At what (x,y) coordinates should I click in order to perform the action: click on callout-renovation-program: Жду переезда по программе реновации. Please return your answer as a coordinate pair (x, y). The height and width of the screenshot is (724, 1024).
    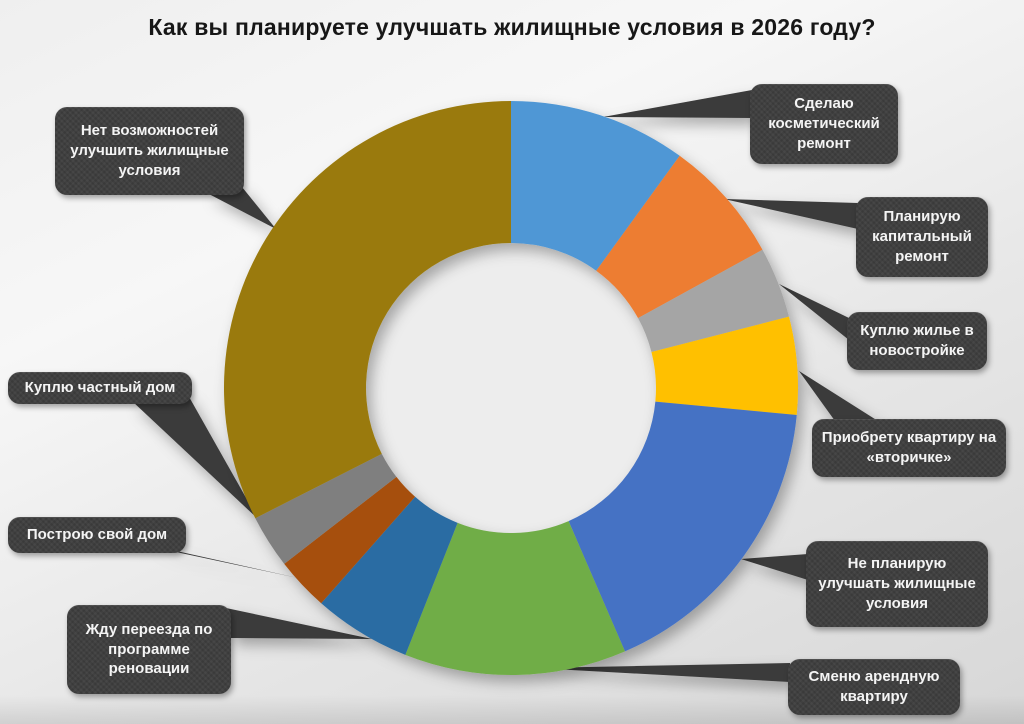
    Looking at the image, I should click on (149, 649).